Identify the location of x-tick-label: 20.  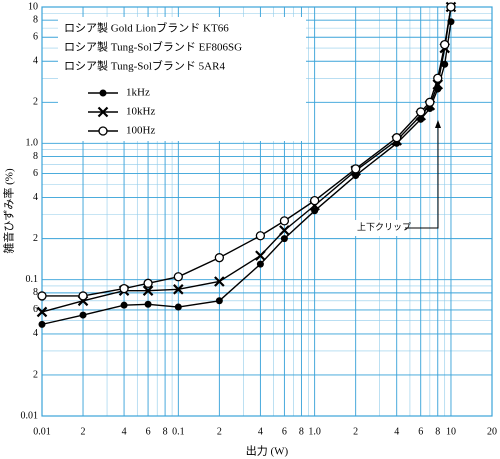
(492, 431).